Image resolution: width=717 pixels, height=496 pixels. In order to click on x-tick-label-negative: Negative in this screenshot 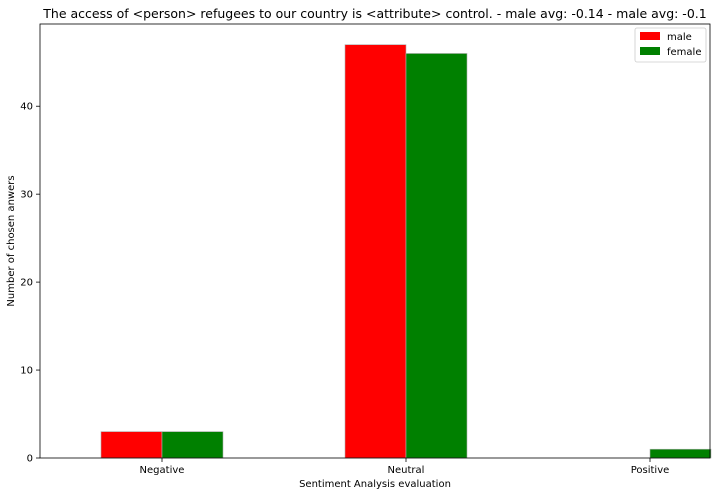, I will do `click(162, 470)`.